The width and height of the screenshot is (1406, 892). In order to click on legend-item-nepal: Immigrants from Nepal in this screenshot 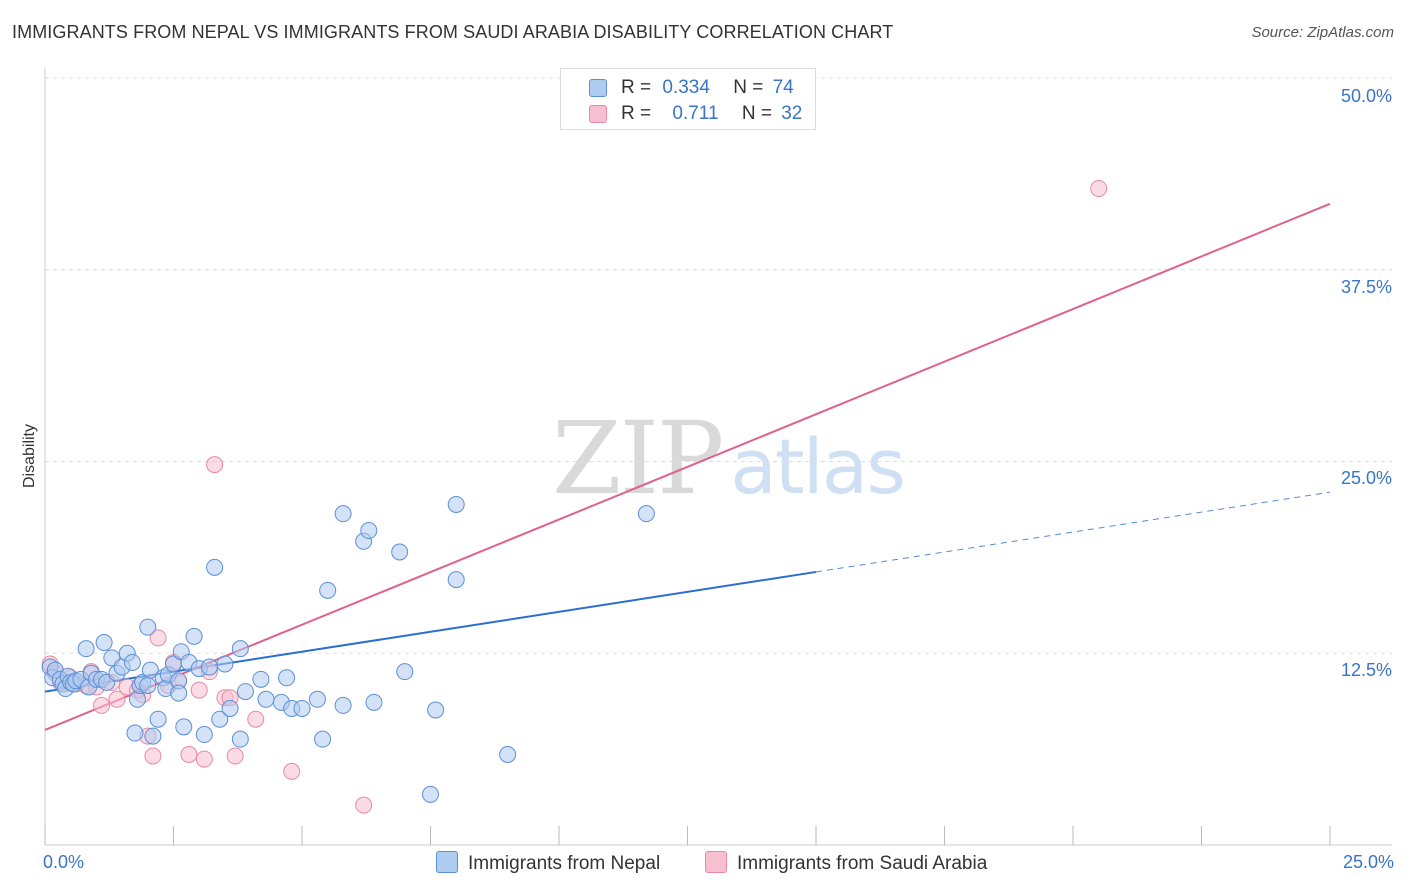, I will do `click(548, 863)`.